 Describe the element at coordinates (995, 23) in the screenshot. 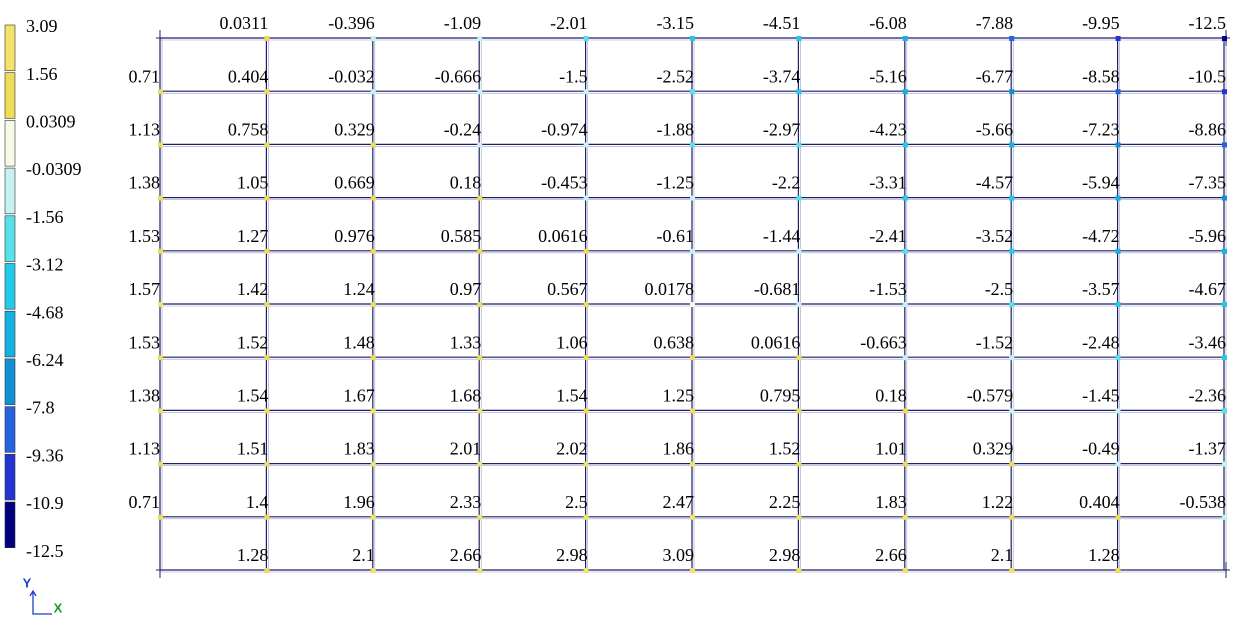

I see `node-value: -7.88` at that location.